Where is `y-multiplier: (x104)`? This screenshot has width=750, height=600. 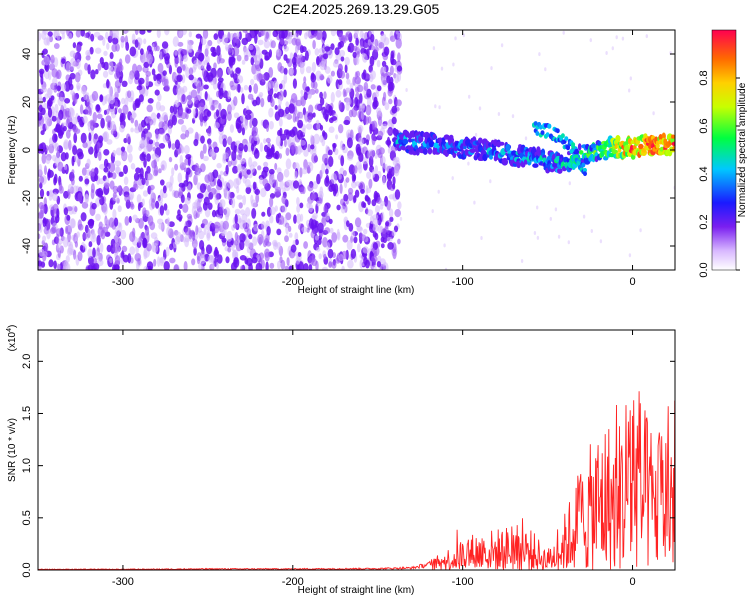 y-multiplier: (x104) is located at coordinates (12, 338).